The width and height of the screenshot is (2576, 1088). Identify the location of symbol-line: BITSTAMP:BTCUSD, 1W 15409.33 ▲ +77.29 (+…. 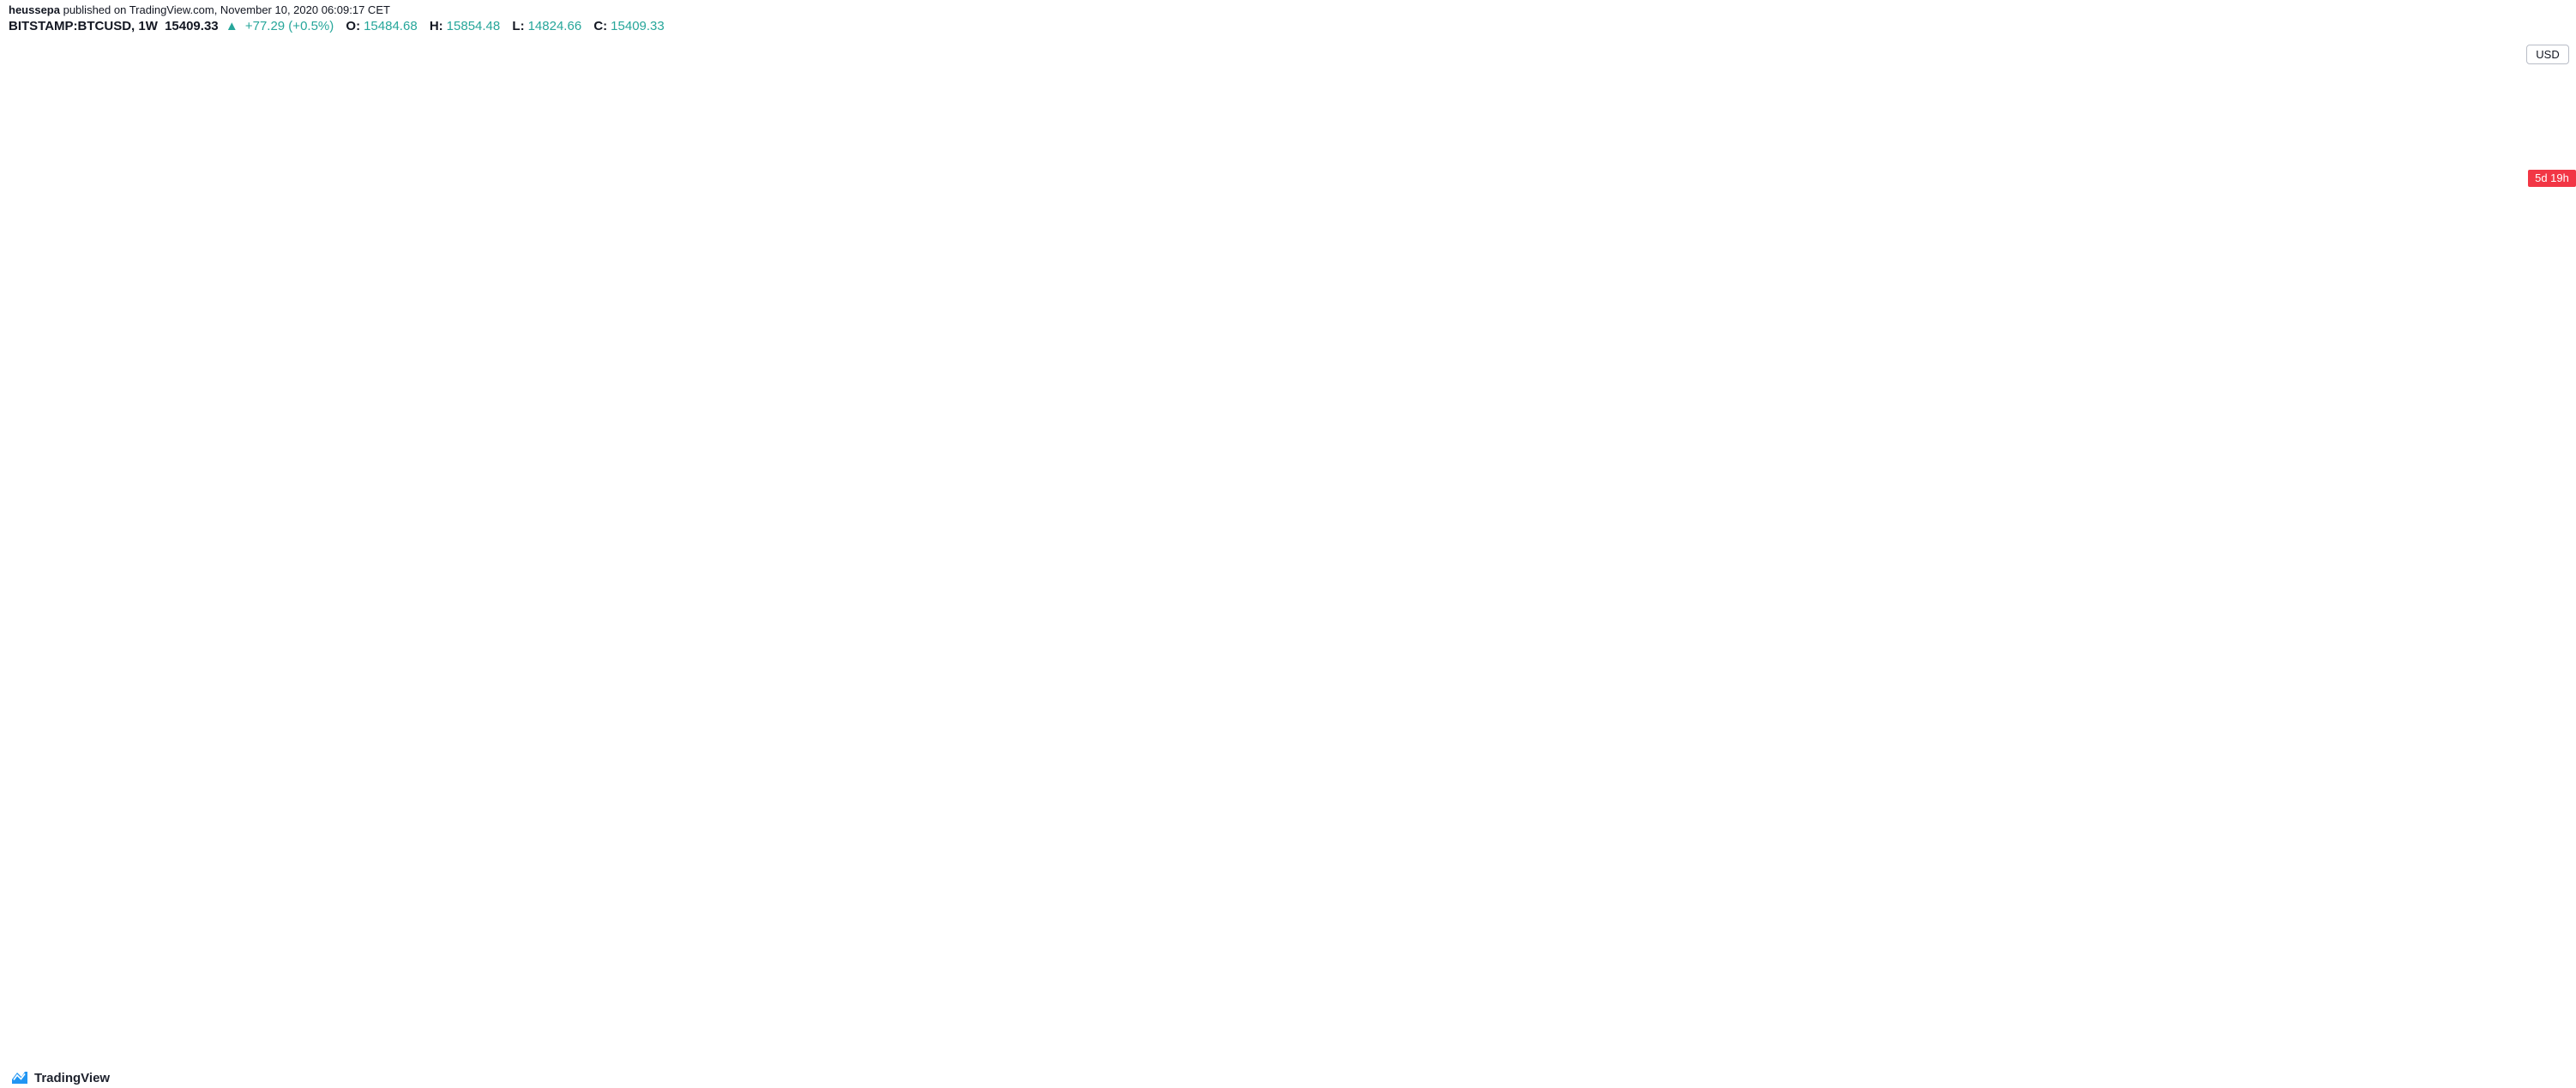
(338, 26).